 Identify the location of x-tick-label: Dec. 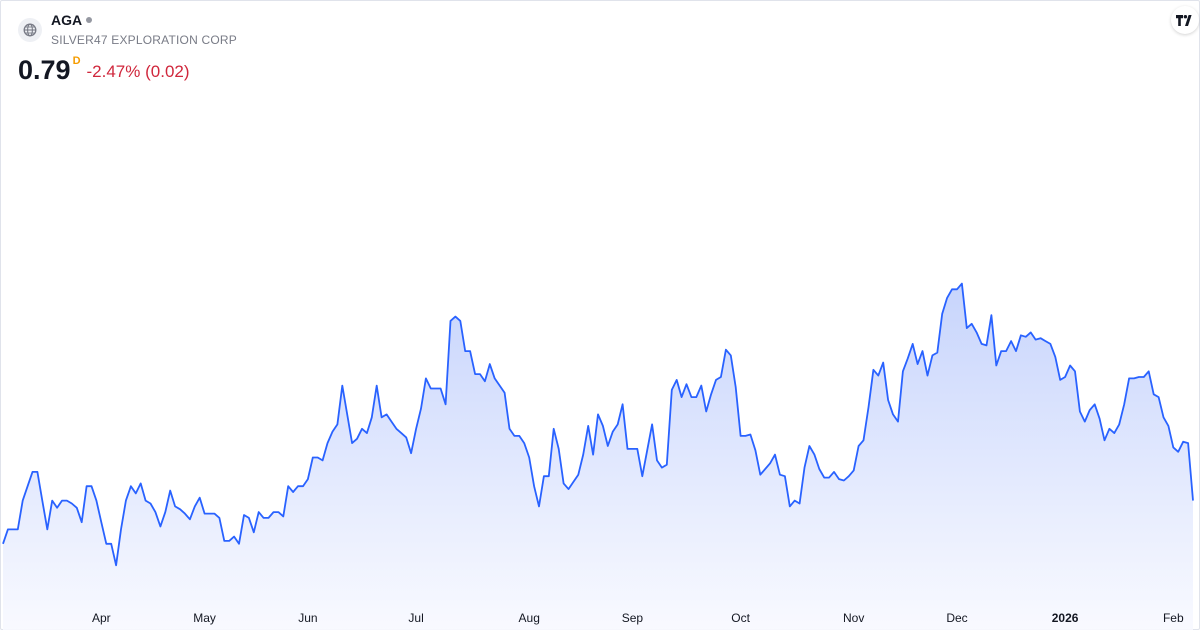
(956, 618).